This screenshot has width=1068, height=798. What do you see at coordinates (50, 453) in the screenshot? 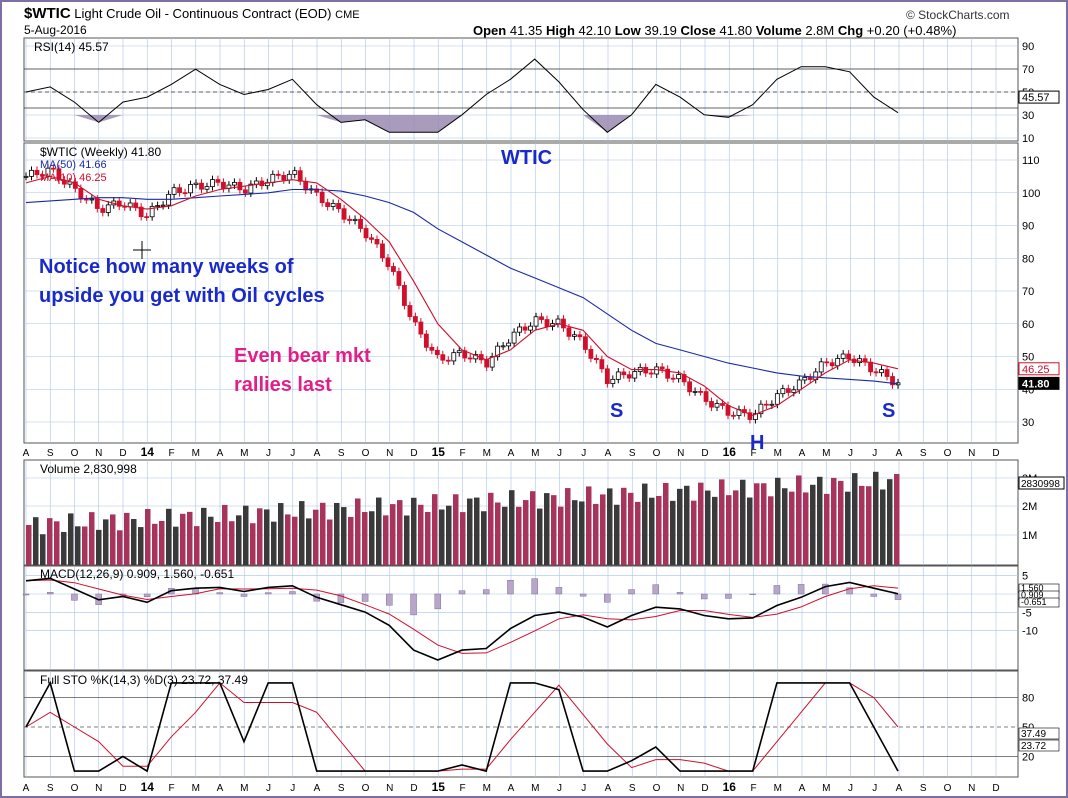
I see `x-axis-label: S` at bounding box center [50, 453].